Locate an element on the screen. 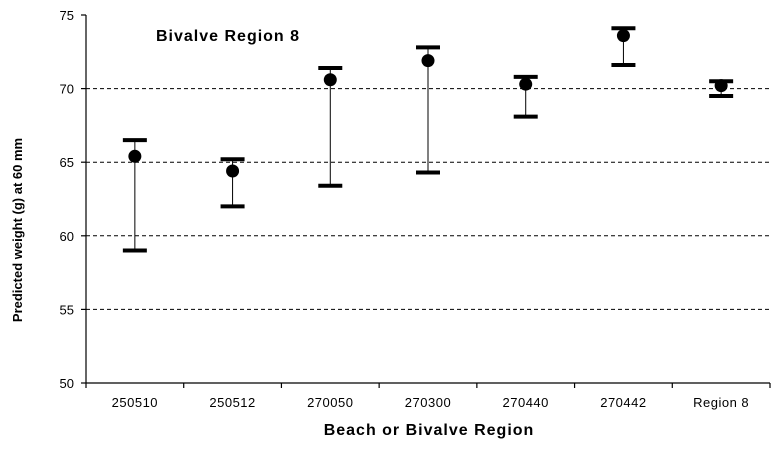  x-tick-label-250510: 250510 is located at coordinates (135, 402).